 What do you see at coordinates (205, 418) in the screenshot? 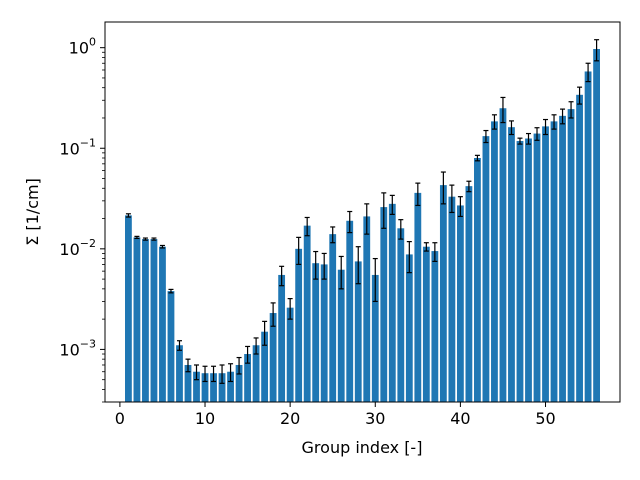
I see `x-tick-label: 10` at bounding box center [205, 418].